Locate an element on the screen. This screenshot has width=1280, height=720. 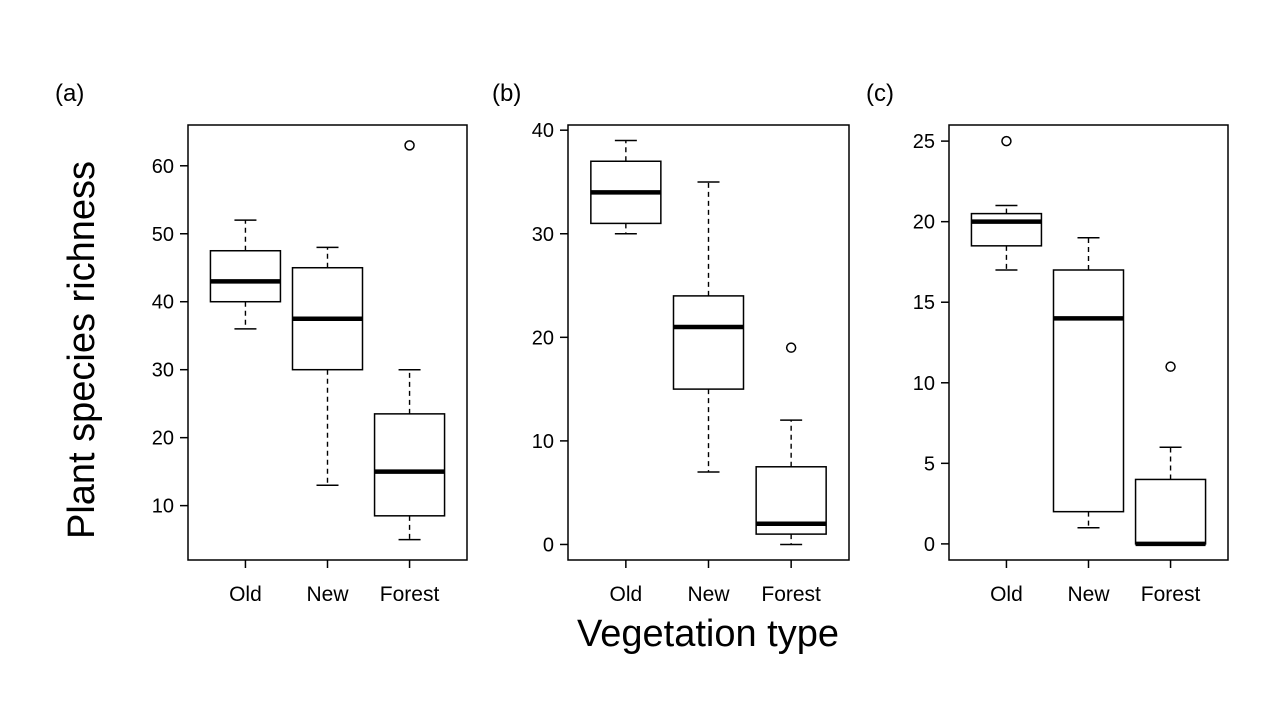
panel-label: (b) is located at coordinates (506, 93).